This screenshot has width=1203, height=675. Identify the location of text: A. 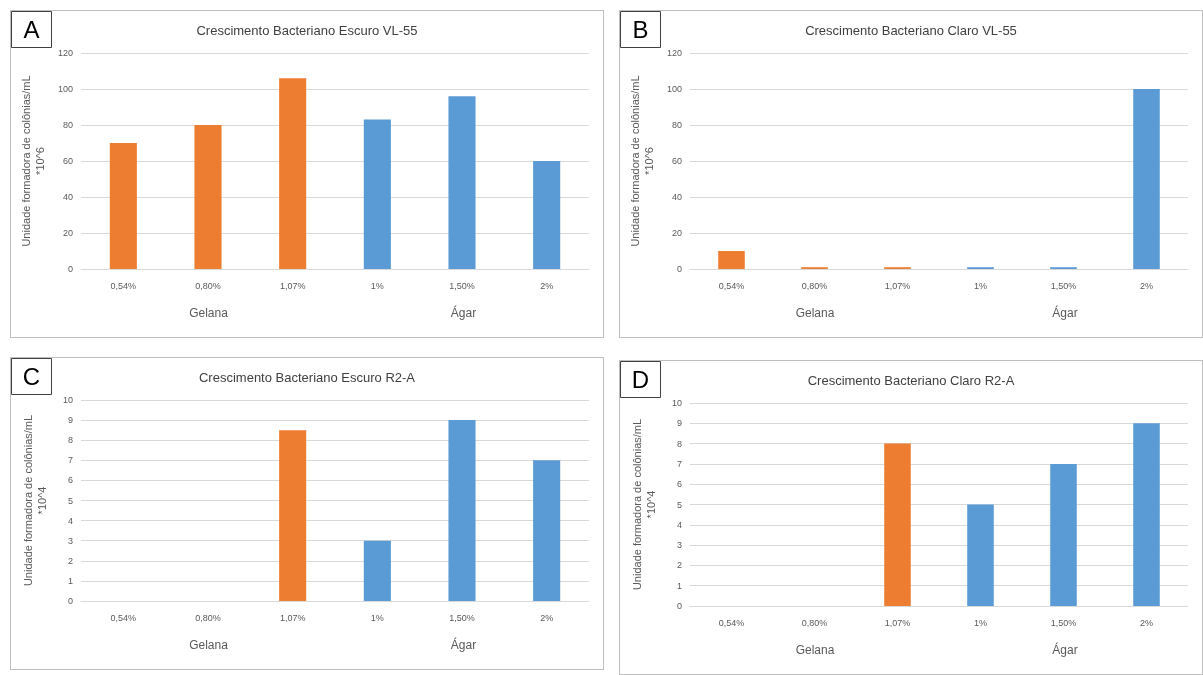
(31, 29).